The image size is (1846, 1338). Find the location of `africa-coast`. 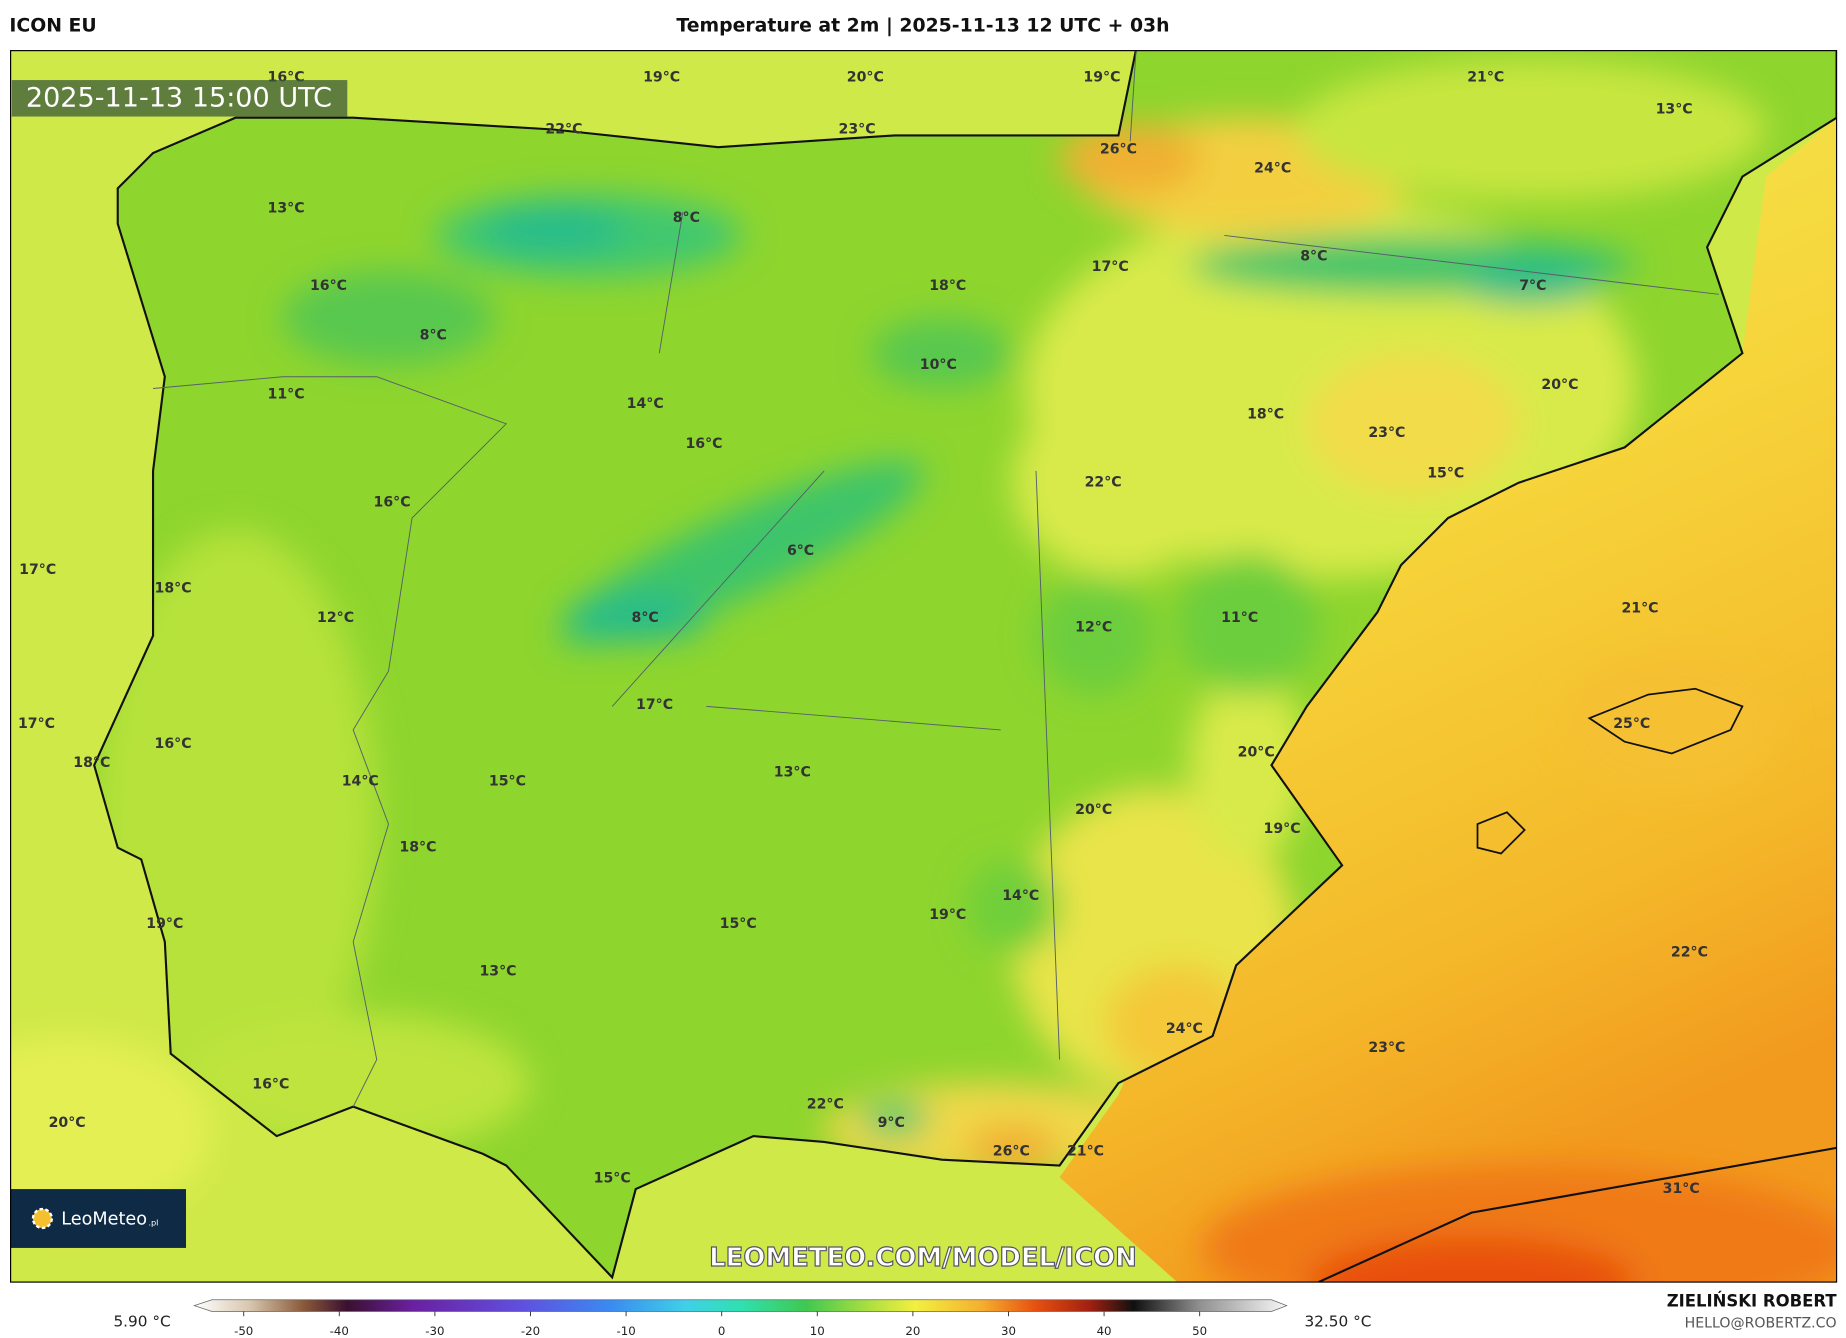

africa-coast is located at coordinates (1577, 1214).